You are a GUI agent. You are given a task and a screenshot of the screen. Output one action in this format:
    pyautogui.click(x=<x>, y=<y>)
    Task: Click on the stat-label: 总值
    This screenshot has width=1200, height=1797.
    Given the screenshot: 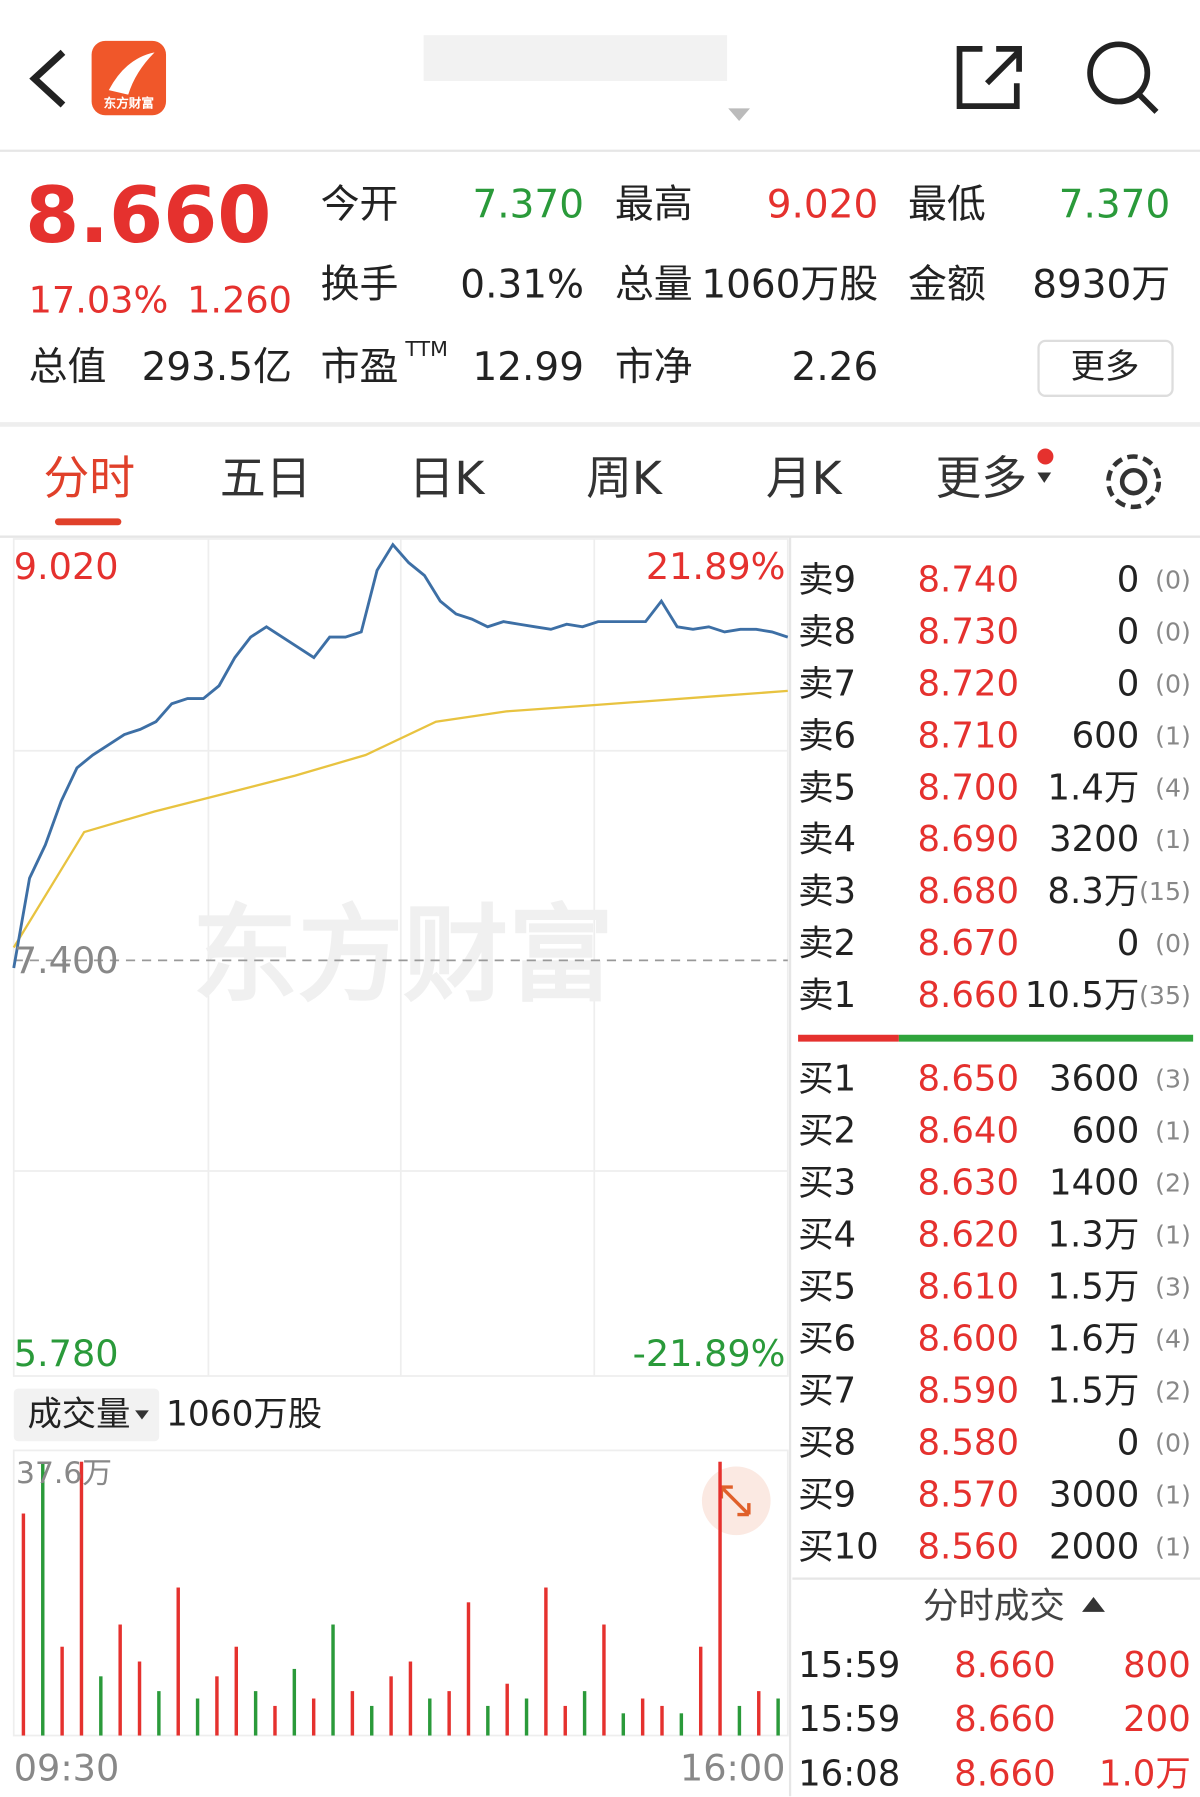 What is the action you would take?
    pyautogui.click(x=68, y=367)
    